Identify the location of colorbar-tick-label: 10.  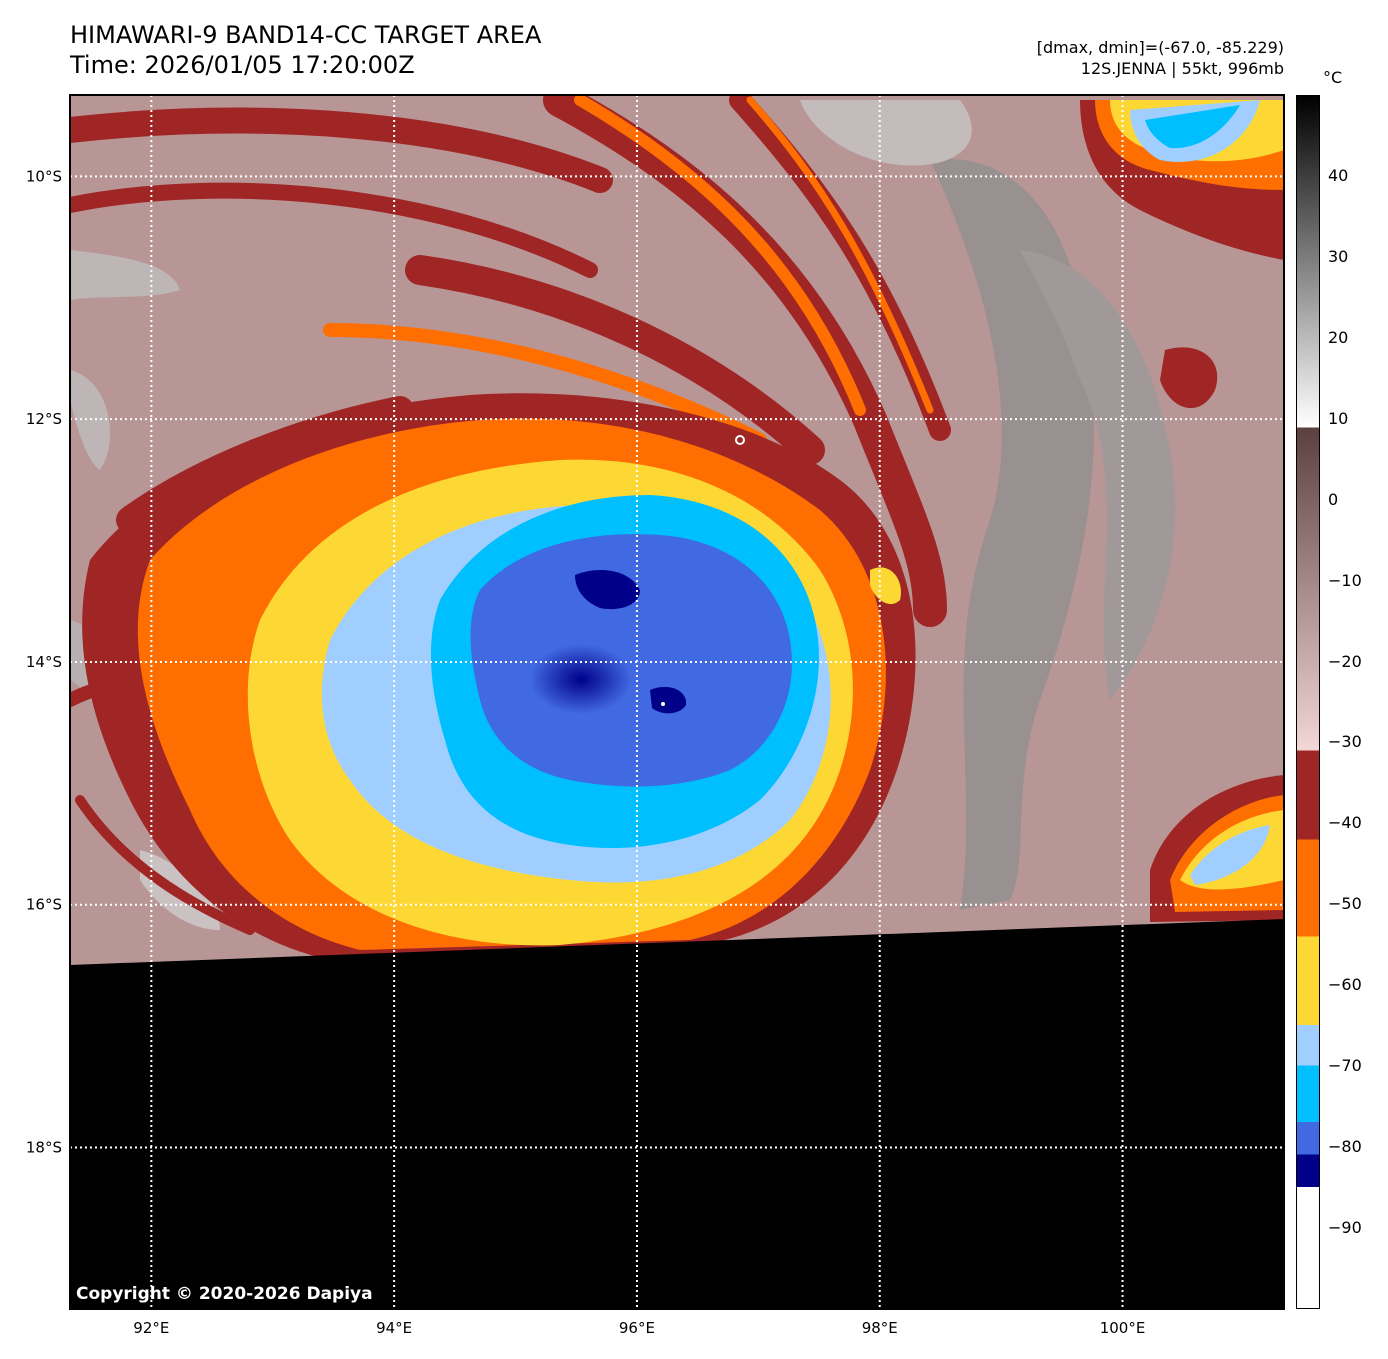
(1338, 418).